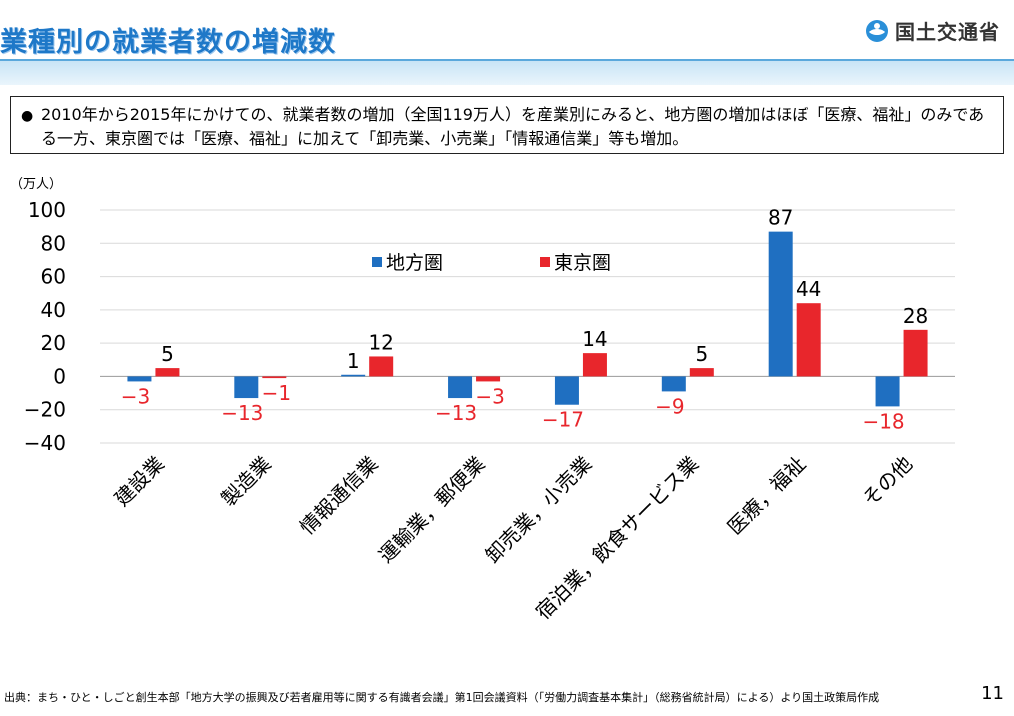  I want to click on x-category-label: 医療，福祉, so click(767, 496).